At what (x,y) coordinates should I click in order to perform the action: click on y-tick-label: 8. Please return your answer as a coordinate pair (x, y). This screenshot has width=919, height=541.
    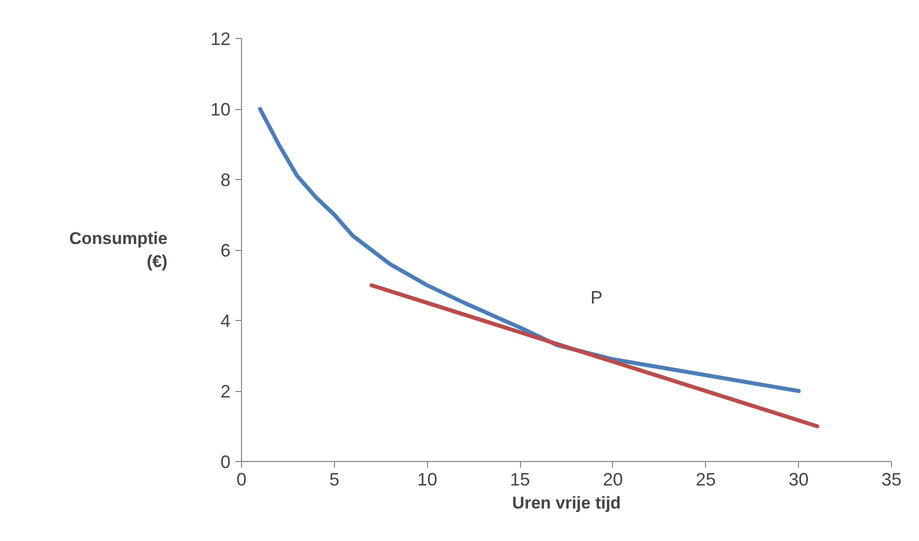
    Looking at the image, I should click on (225, 180).